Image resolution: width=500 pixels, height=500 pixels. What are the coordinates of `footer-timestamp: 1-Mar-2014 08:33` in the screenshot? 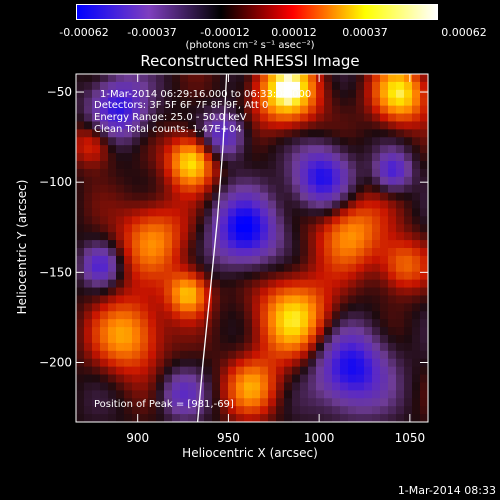 It's located at (446, 490).